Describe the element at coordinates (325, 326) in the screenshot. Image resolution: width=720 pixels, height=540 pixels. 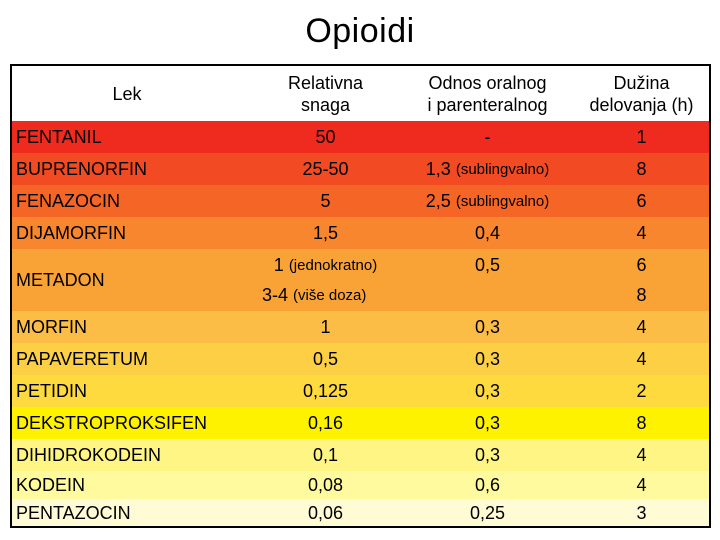
I see `relative-strength: 1` at that location.